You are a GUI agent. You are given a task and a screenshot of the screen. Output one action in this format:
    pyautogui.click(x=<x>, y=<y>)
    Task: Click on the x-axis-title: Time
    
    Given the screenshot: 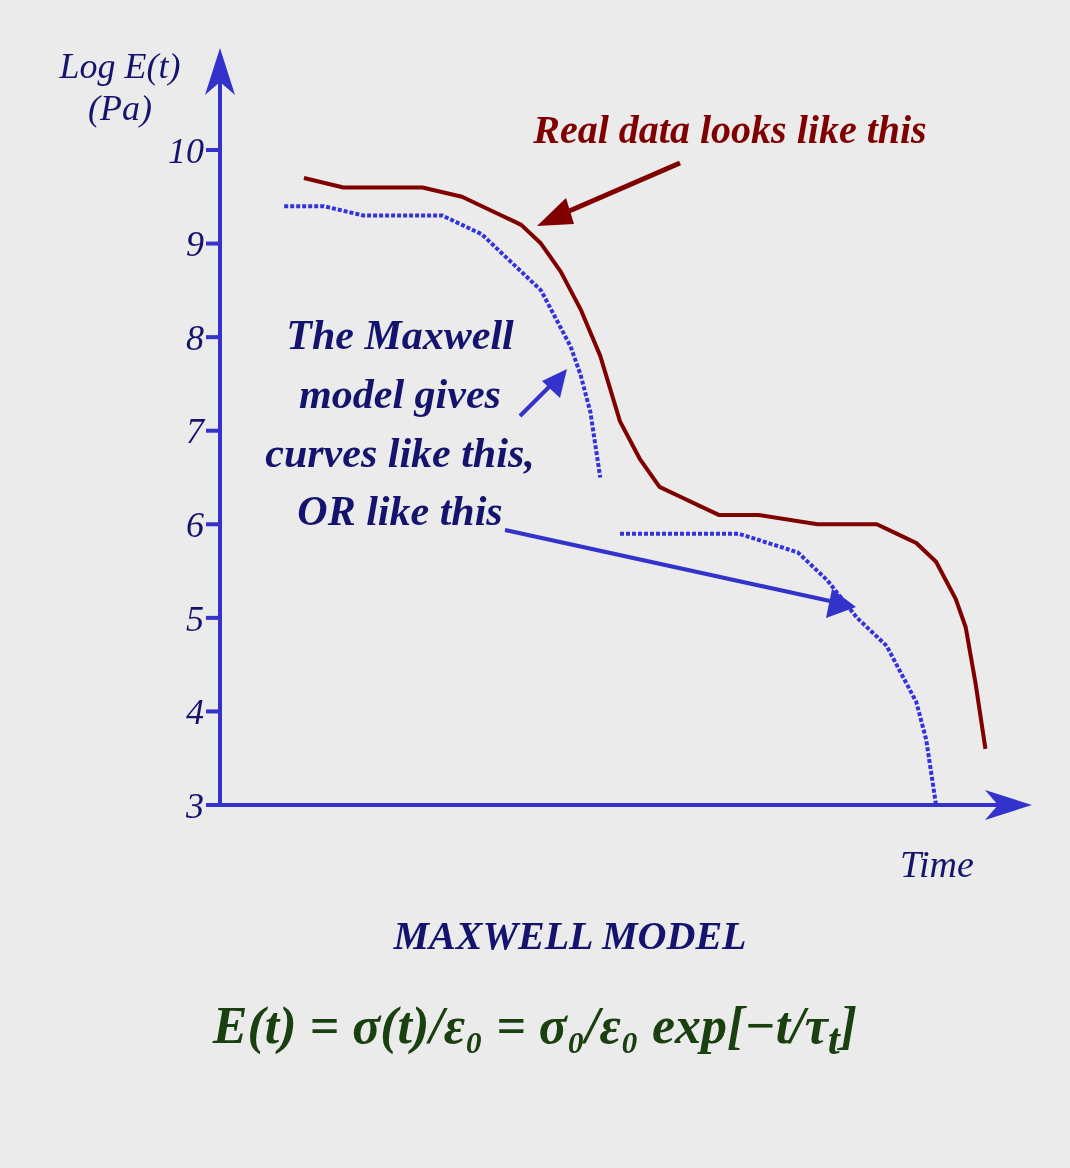 What is the action you would take?
    pyautogui.click(x=937, y=864)
    